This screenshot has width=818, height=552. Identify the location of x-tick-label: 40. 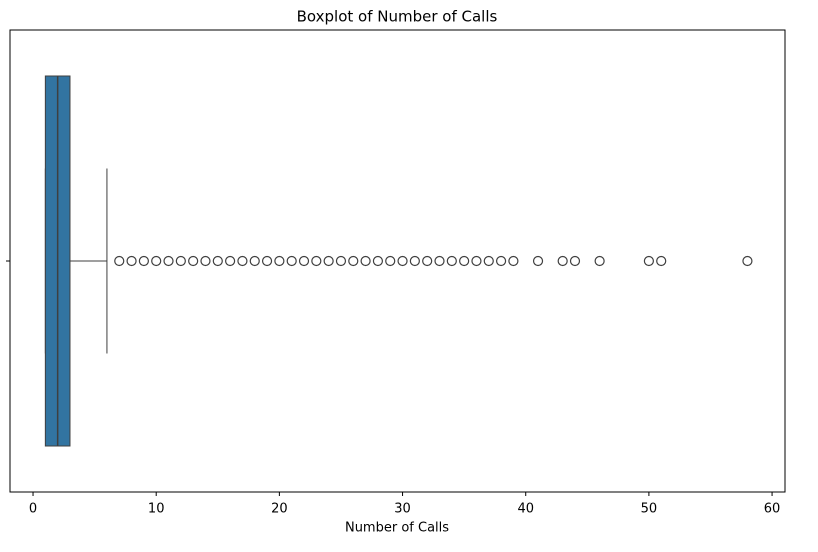
(525, 509).